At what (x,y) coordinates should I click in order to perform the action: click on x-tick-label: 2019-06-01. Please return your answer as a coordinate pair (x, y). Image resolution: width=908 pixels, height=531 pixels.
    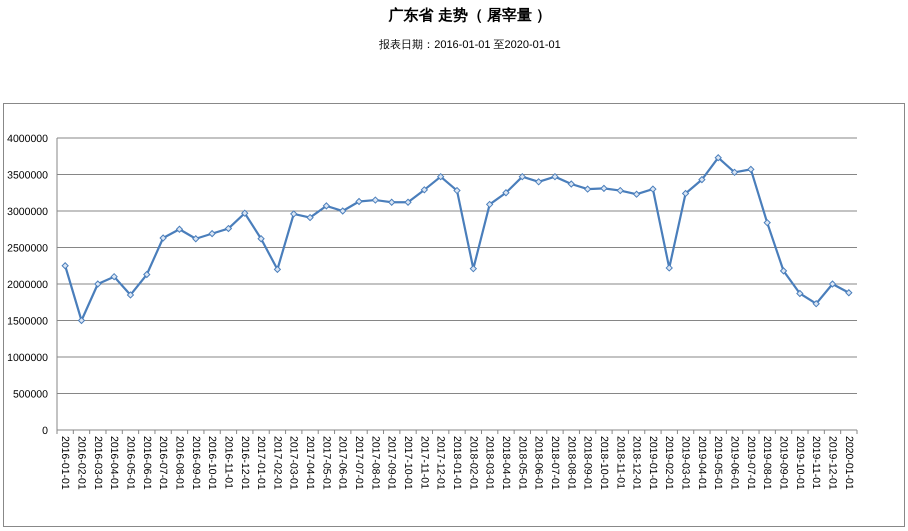
    Looking at the image, I should click on (734, 463).